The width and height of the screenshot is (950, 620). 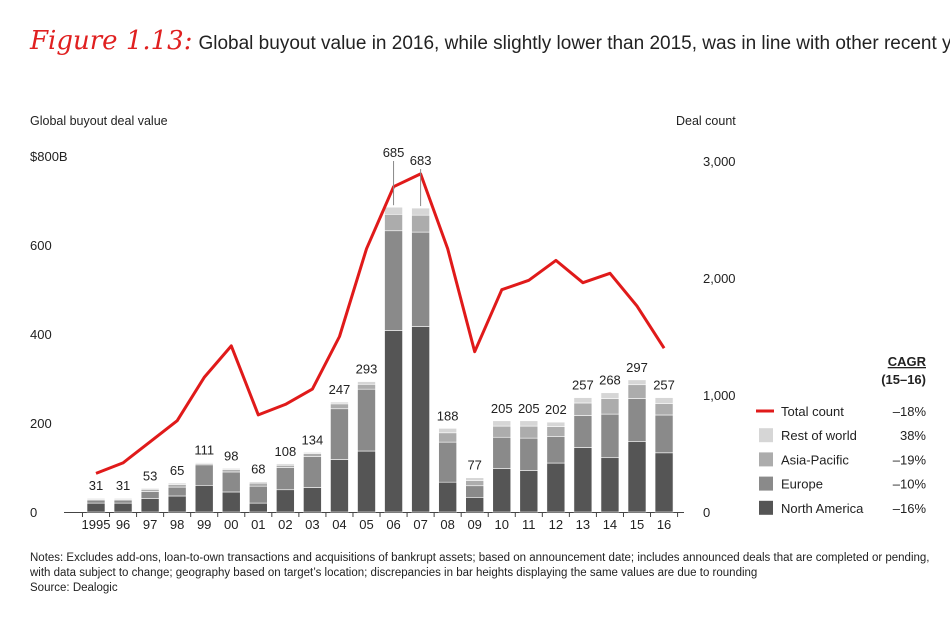 I want to click on total-value-label: 297, so click(x=637, y=367).